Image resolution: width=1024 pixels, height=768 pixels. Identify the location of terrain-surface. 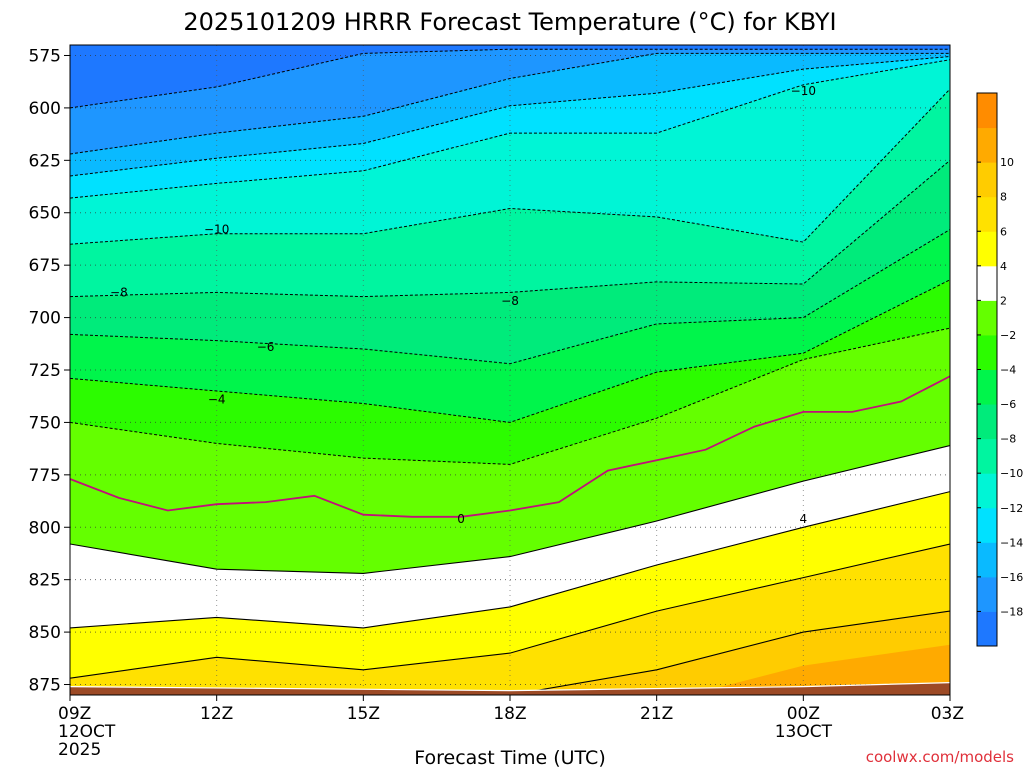
(510, 688).